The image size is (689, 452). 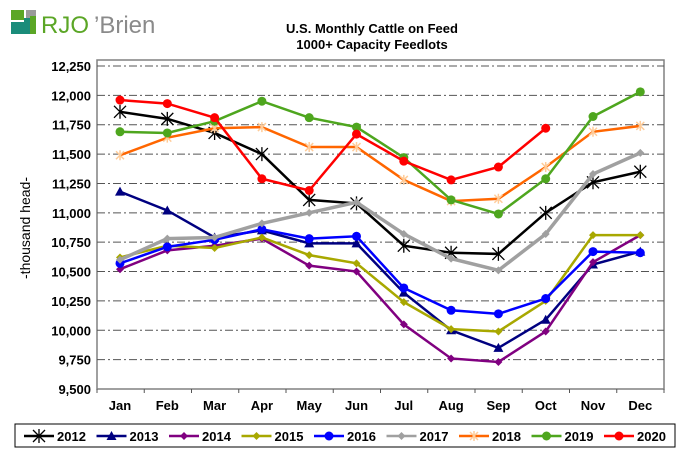 What do you see at coordinates (71, 154) in the screenshot?
I see `y-tick-label: 11,500` at bounding box center [71, 154].